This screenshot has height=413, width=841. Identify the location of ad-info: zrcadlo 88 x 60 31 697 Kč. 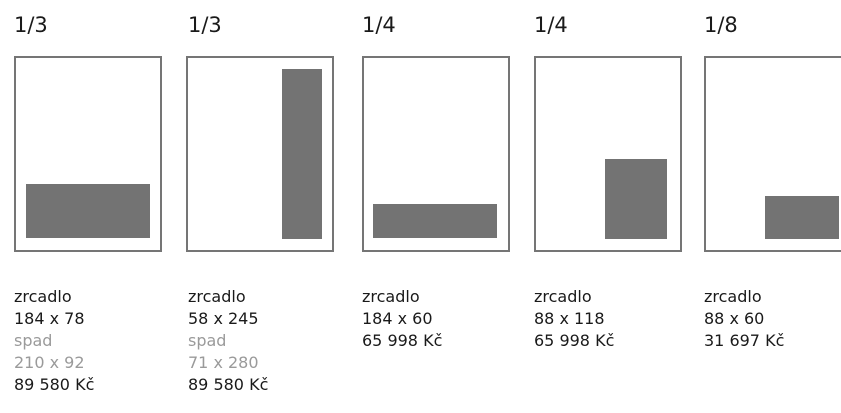
(744, 319).